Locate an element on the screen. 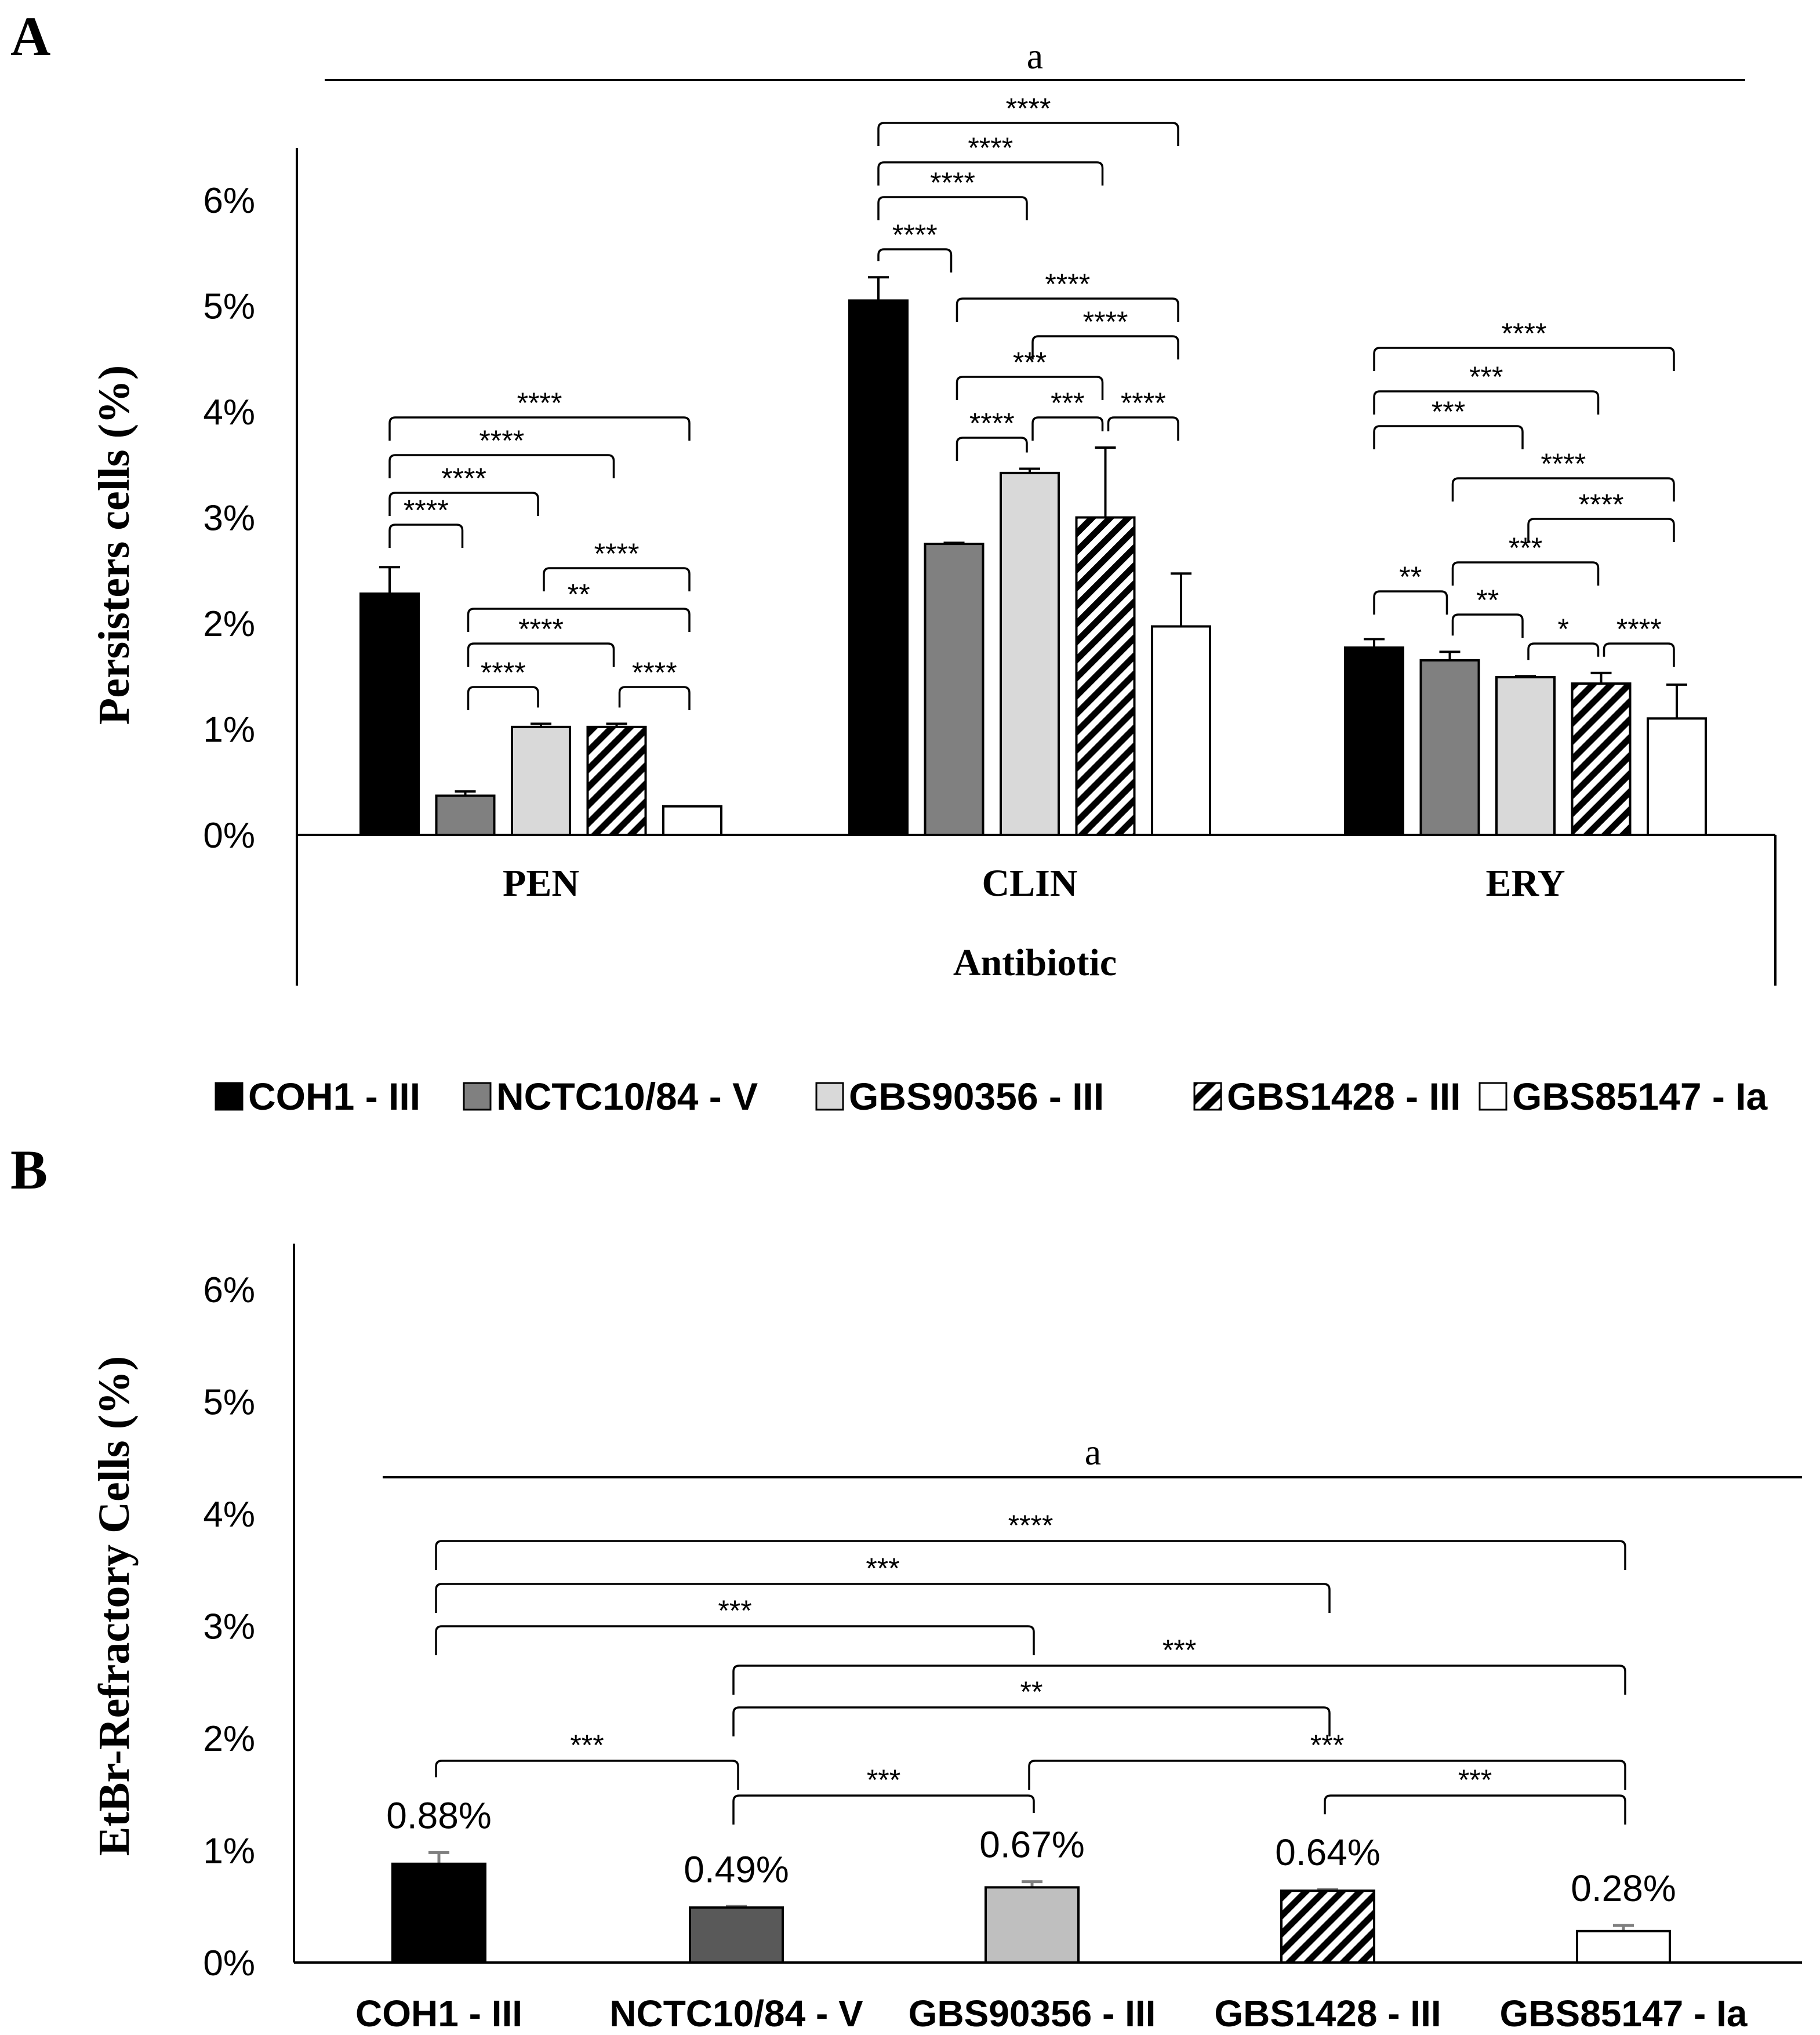  legend-label: GBS1428 - III is located at coordinates (1344, 1096).